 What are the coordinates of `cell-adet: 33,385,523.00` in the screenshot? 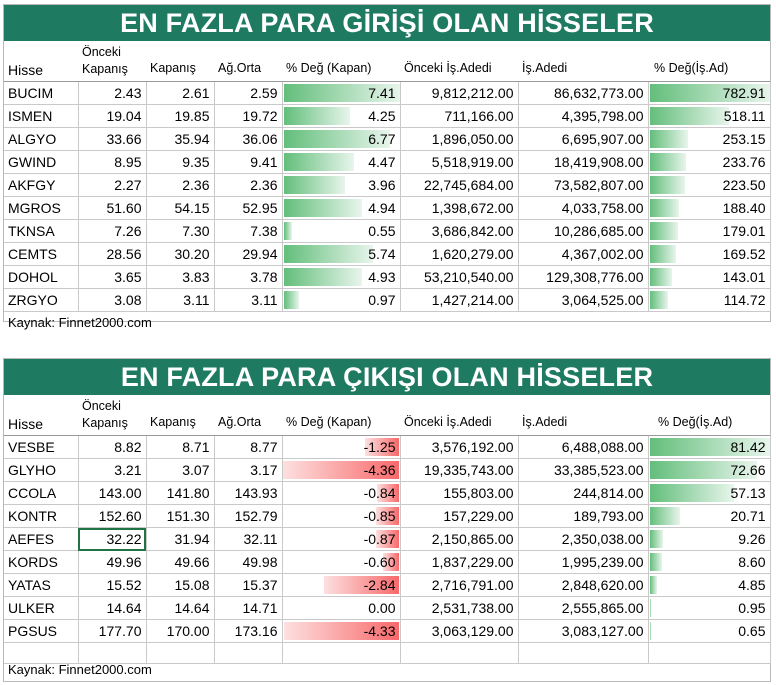 It's located at (583, 470).